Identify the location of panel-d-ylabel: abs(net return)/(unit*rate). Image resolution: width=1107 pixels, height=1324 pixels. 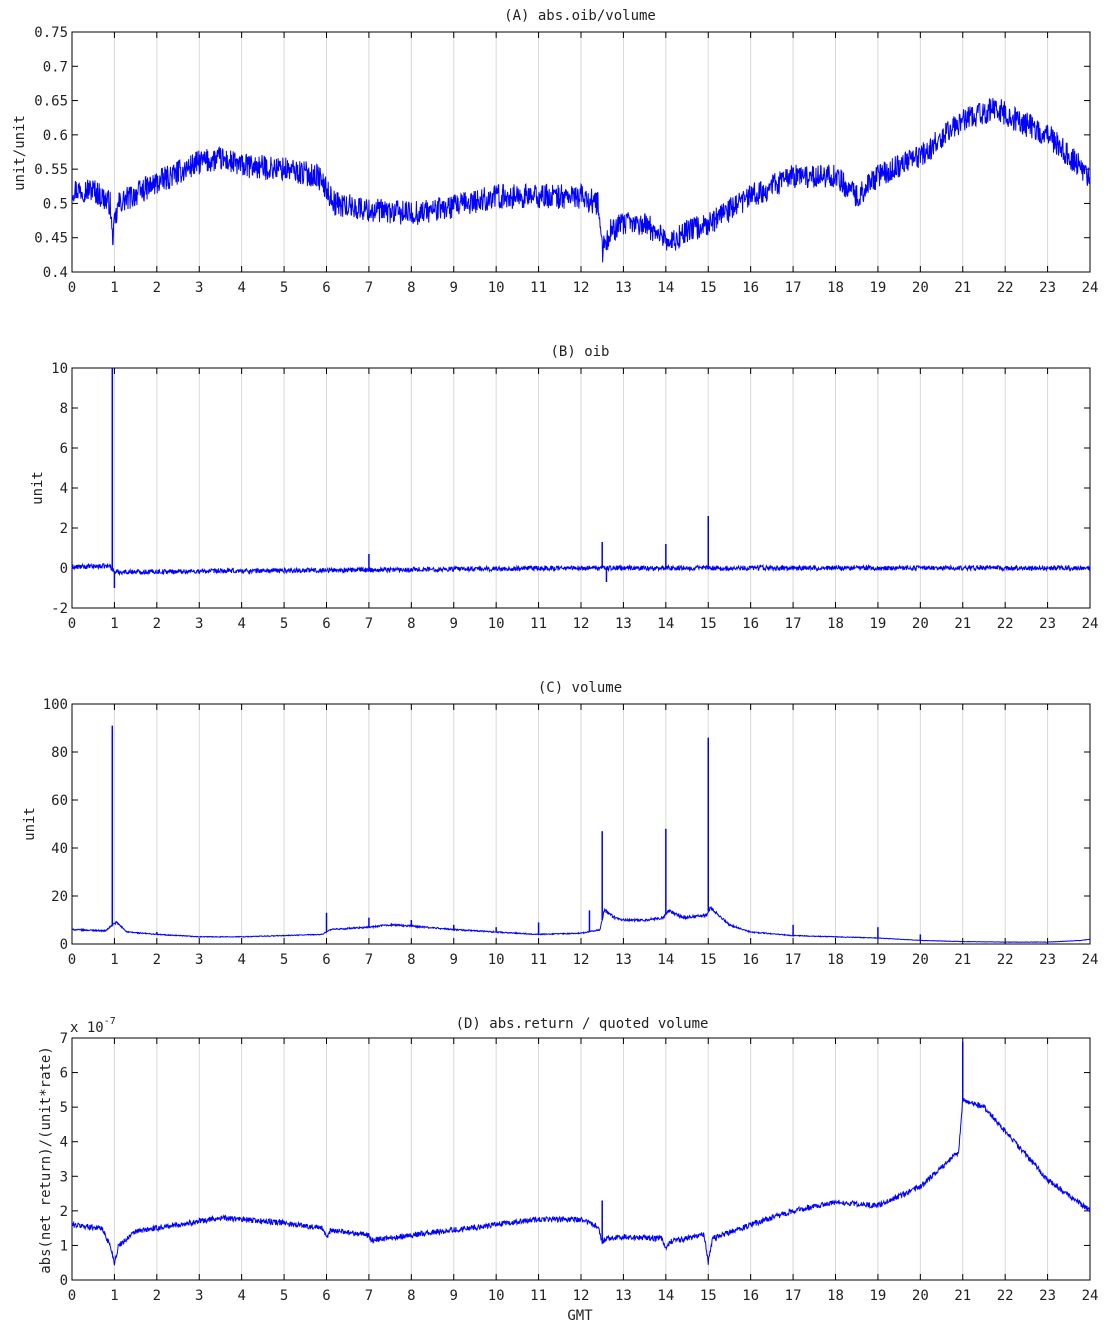
(46, 1160).